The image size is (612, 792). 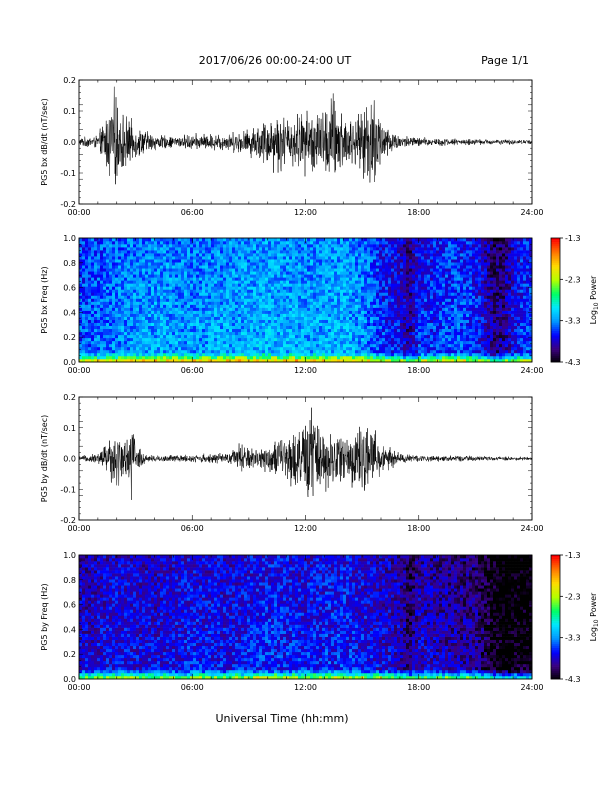 What do you see at coordinates (44, 616) in the screenshot?
I see `y-axis-label: PG5 by Freq (Hz)` at bounding box center [44, 616].